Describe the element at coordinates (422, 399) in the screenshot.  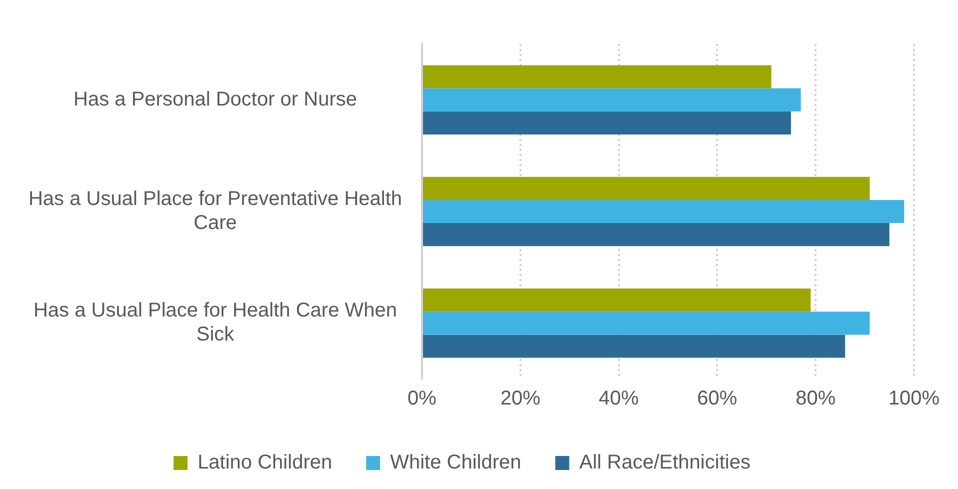
I see `x-tick-label: 0%` at that location.